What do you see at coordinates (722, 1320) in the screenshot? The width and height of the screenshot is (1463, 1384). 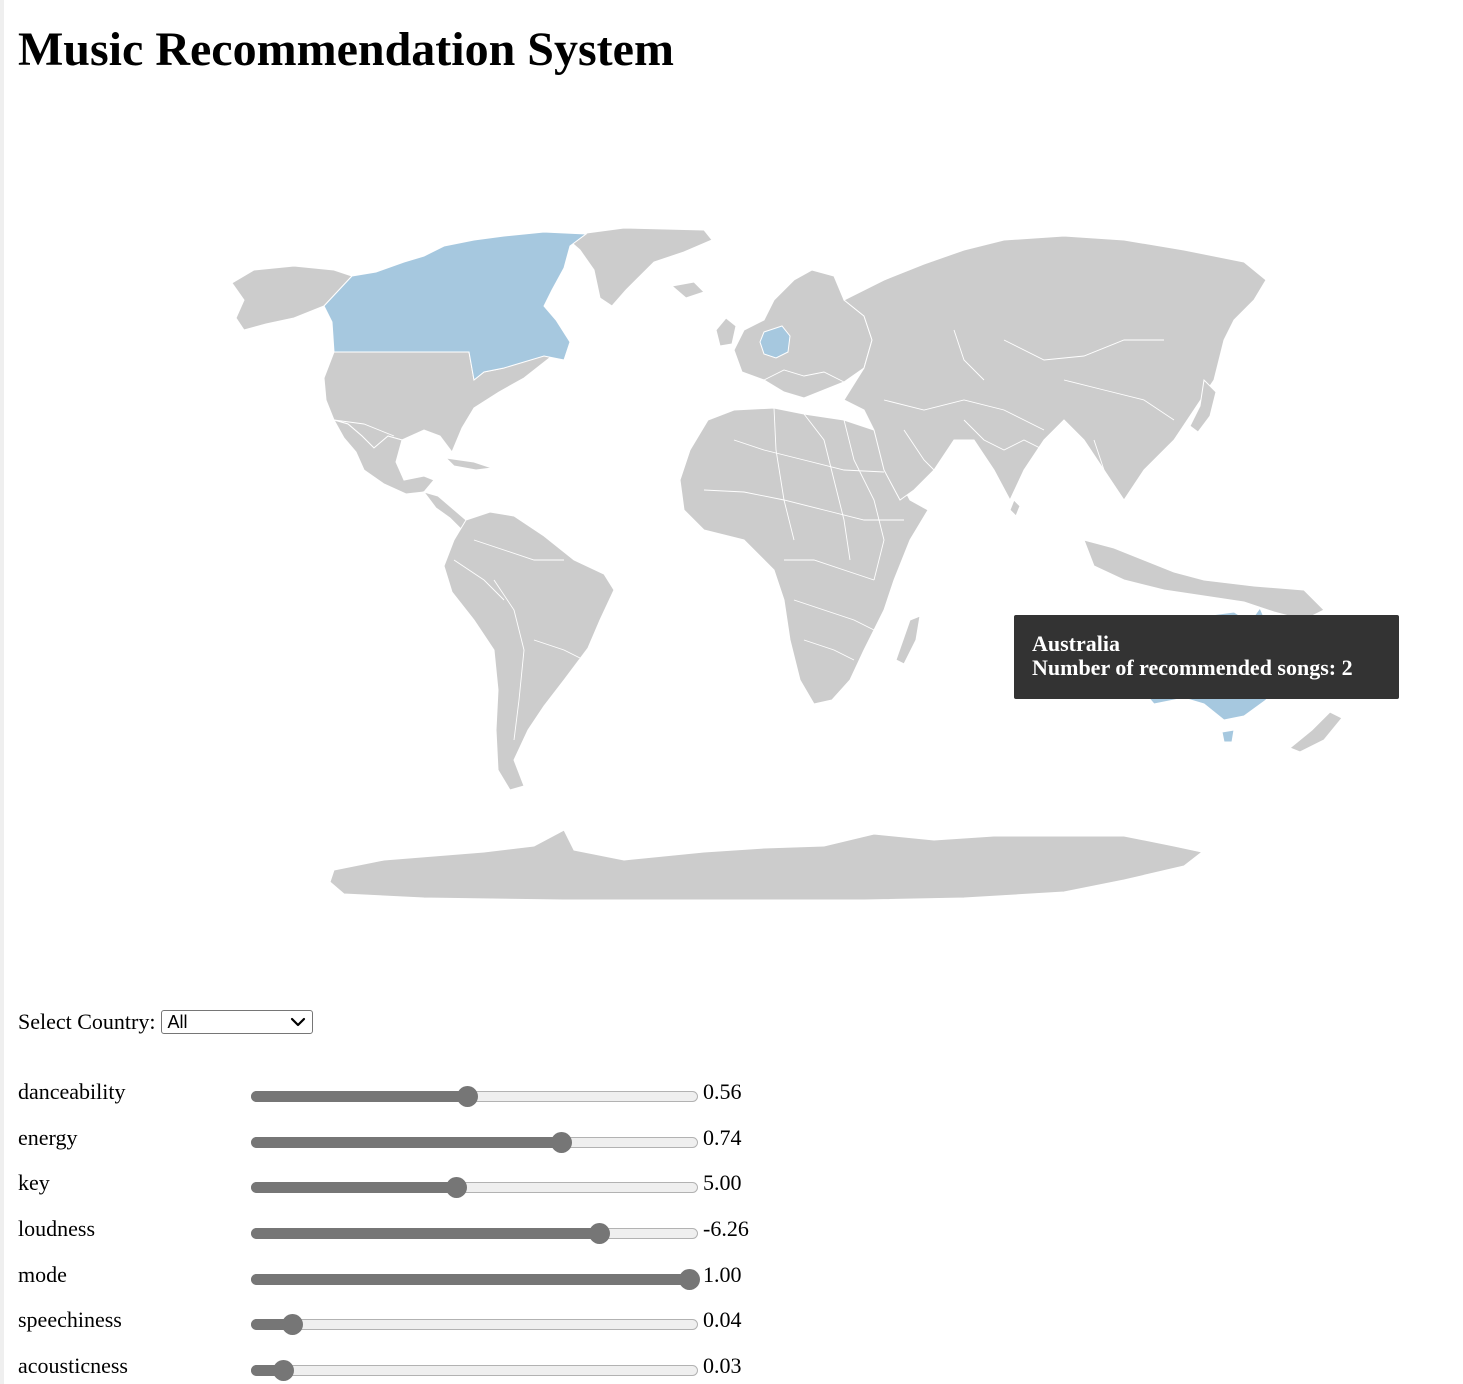 I see `slider-value: 0.04` at bounding box center [722, 1320].